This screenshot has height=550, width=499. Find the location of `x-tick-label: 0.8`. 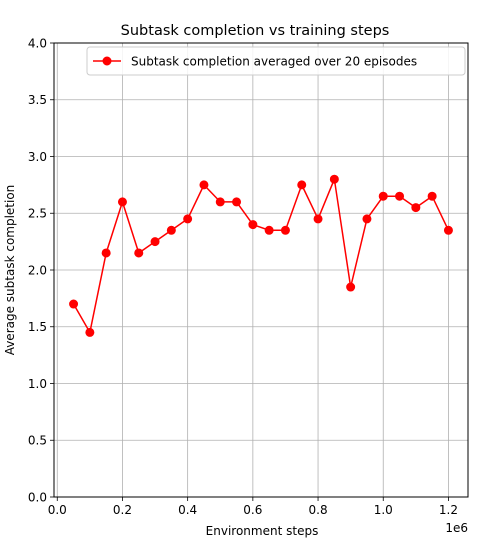

x-tick-label: 0.8 is located at coordinates (318, 510).